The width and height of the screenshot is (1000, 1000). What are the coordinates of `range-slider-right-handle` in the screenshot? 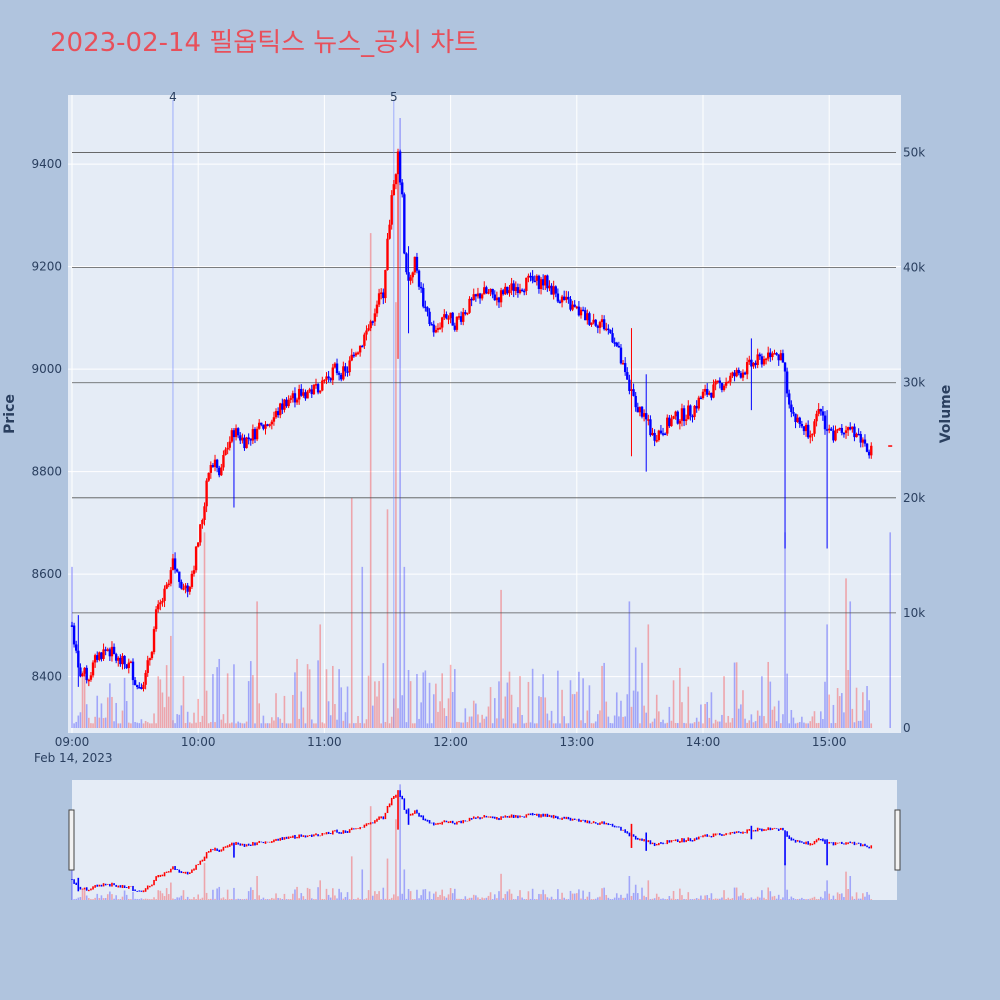 It's located at (897, 840).